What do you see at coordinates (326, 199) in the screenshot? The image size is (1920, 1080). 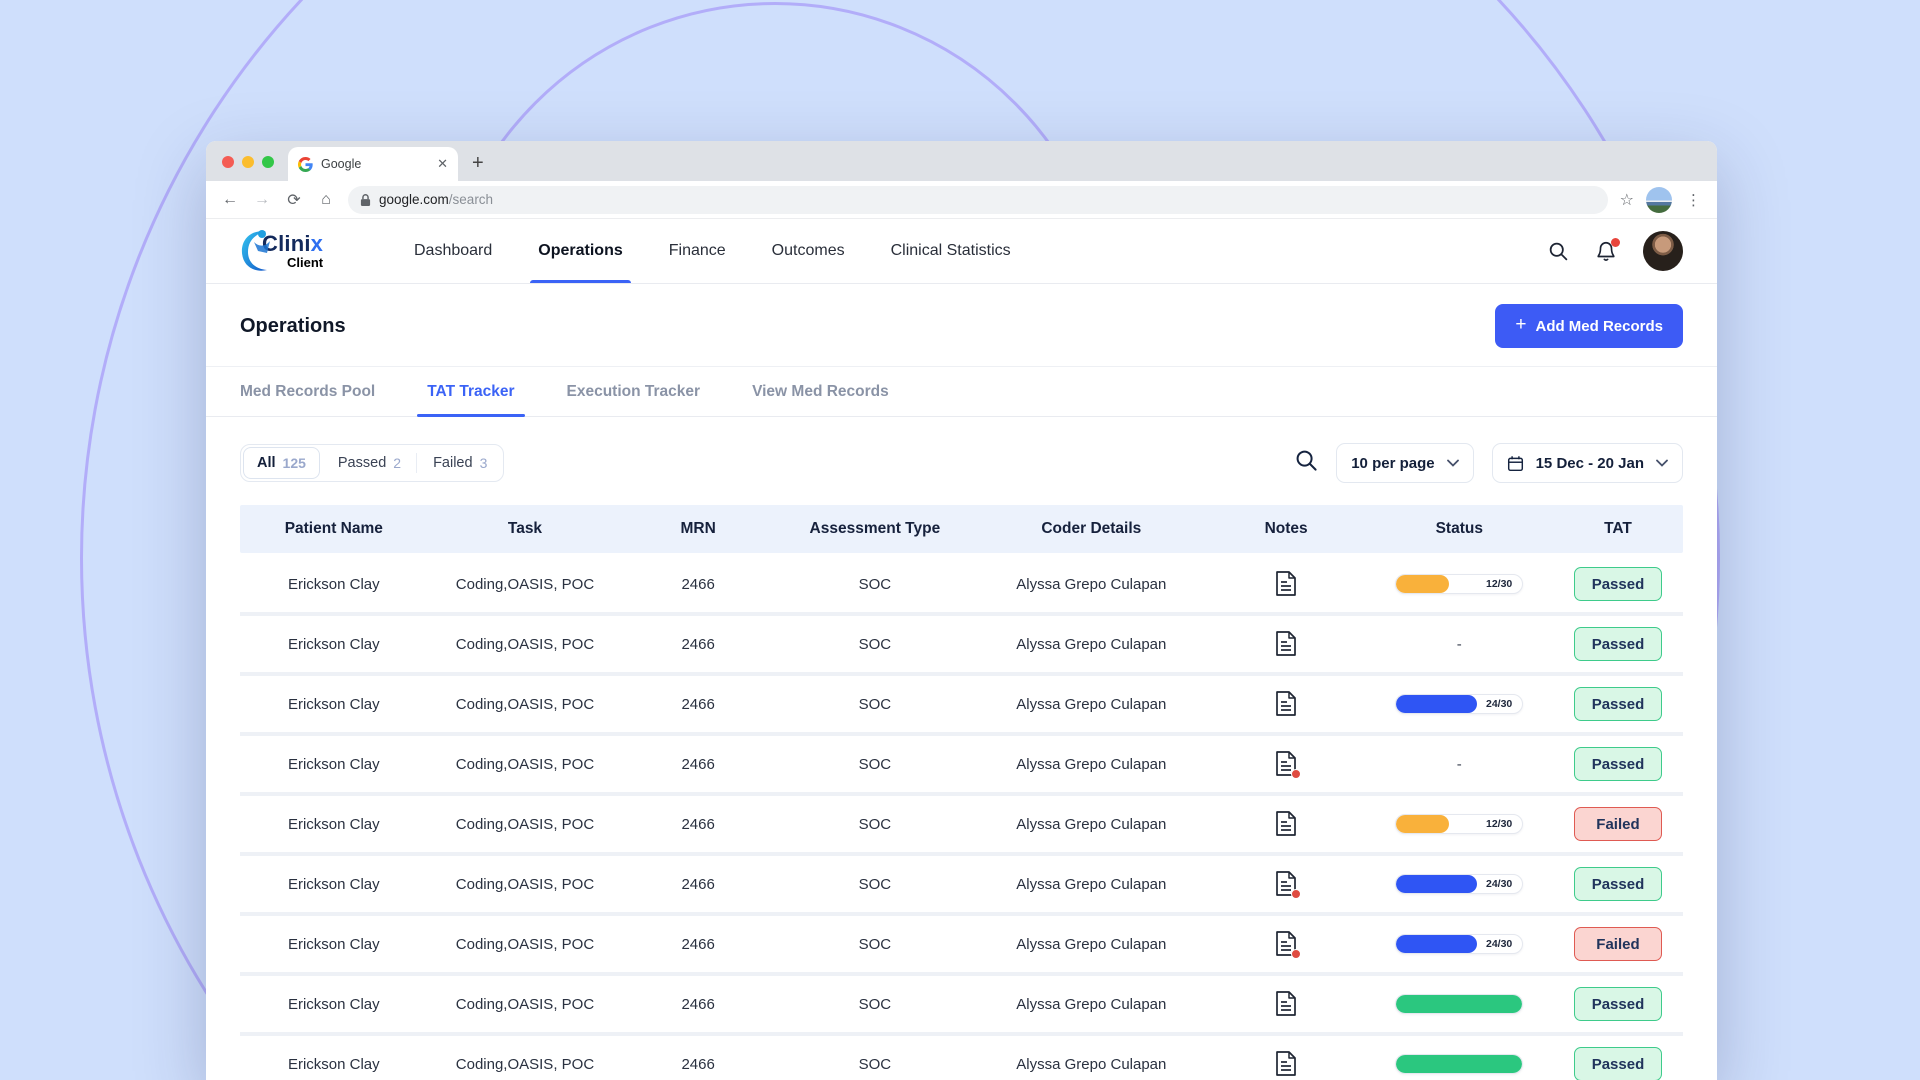 I see `home-icon: ⌂` at bounding box center [326, 199].